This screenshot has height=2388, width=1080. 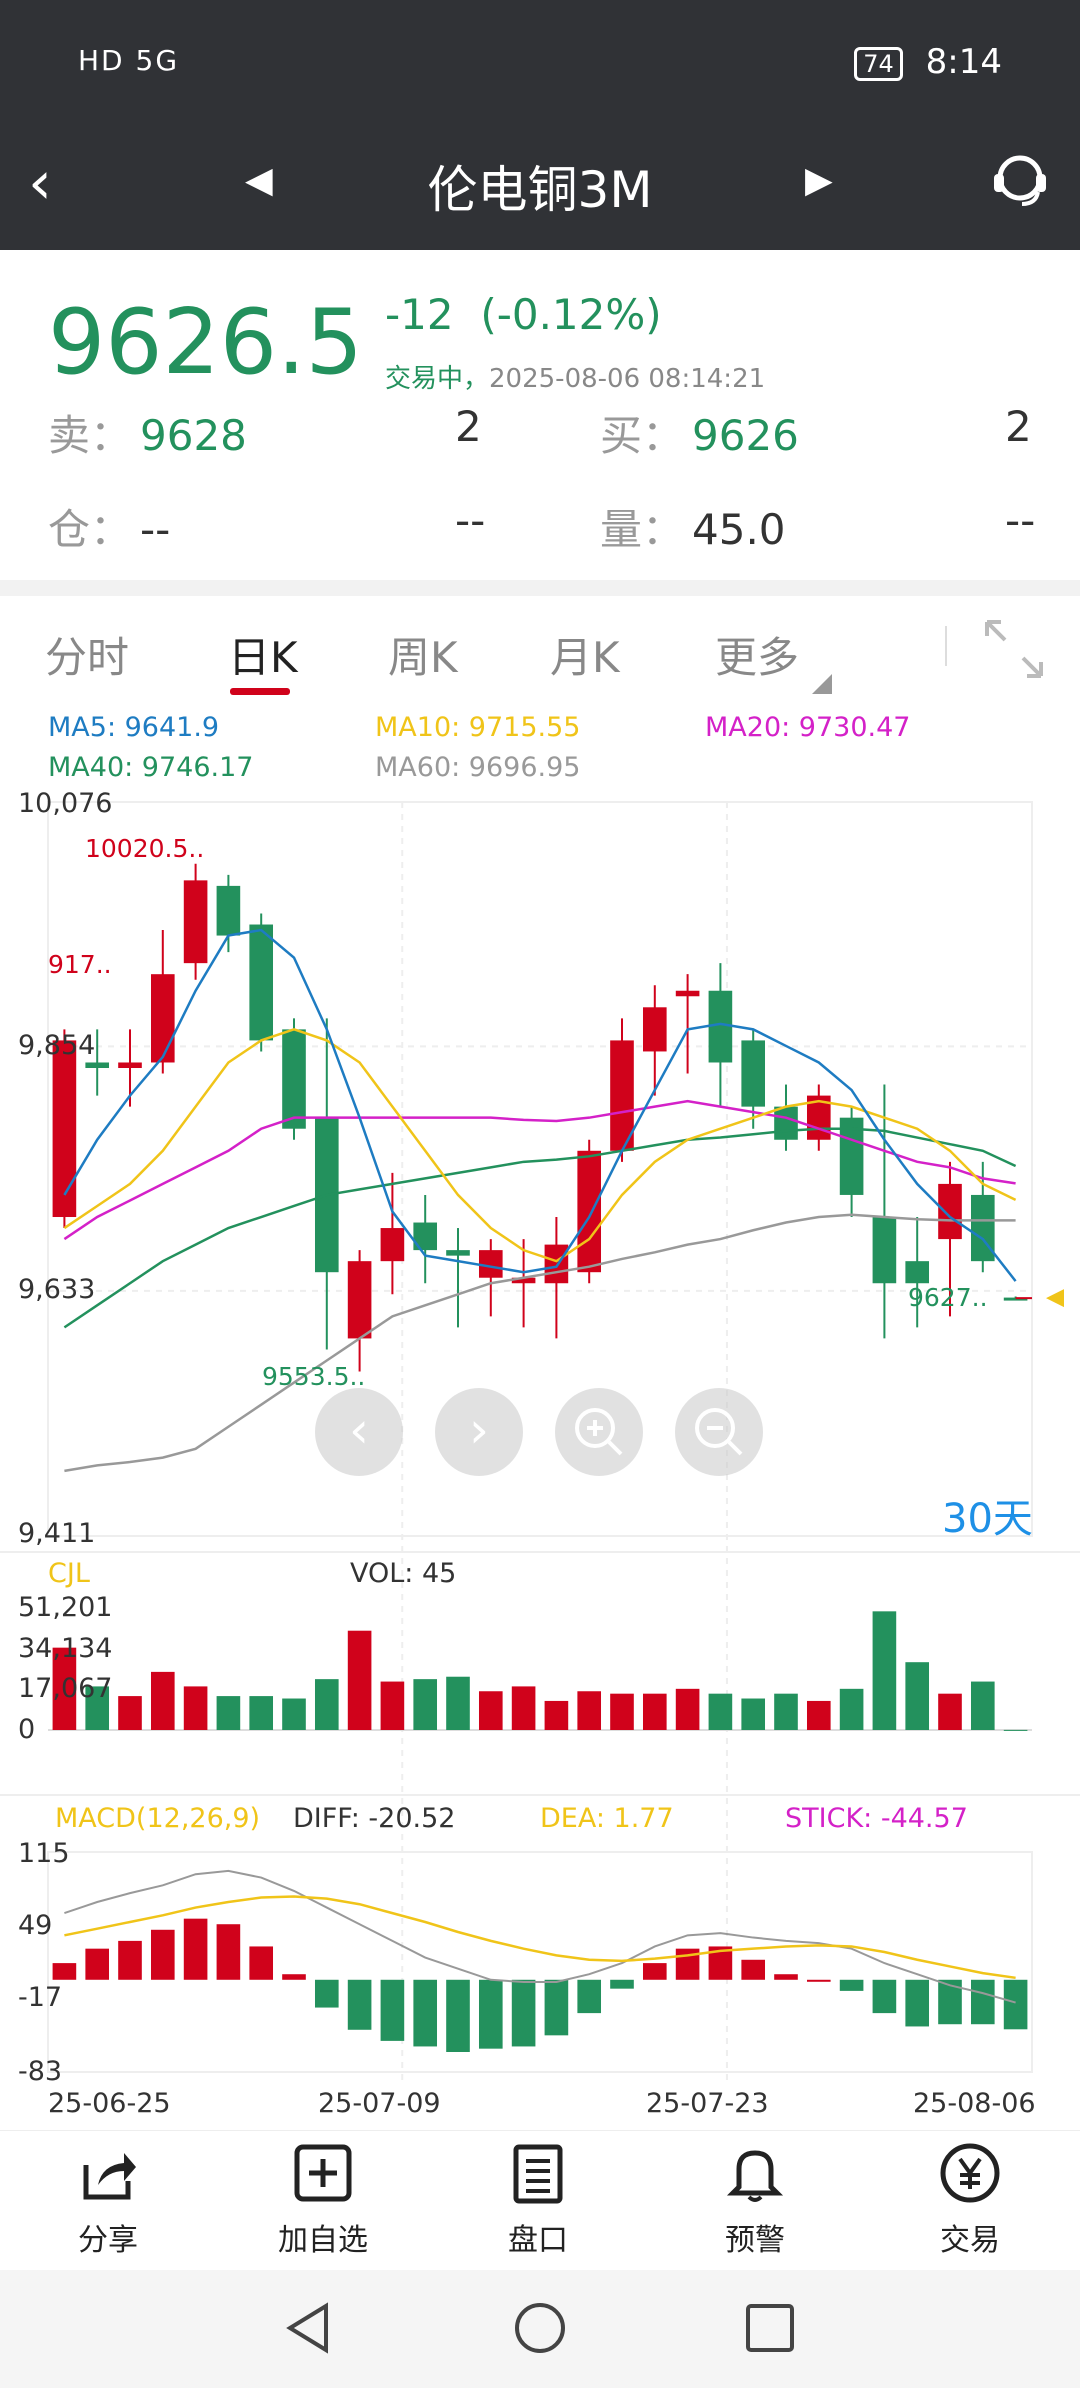 I want to click on top-nav: ‹ ◀ 伦电铜3M ▶, so click(x=540, y=190).